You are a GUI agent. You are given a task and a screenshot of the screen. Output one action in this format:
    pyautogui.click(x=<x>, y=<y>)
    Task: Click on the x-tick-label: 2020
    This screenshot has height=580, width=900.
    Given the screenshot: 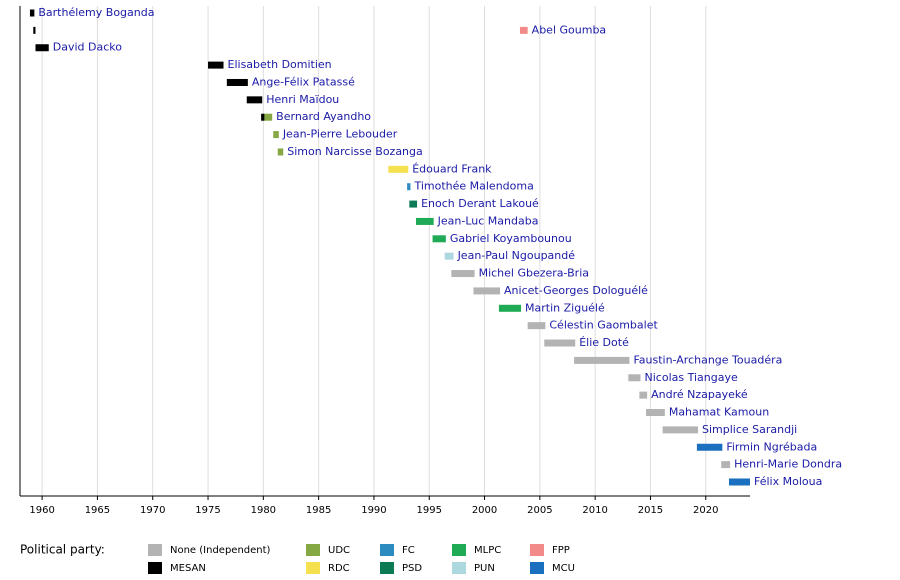 What is the action you would take?
    pyautogui.click(x=705, y=510)
    